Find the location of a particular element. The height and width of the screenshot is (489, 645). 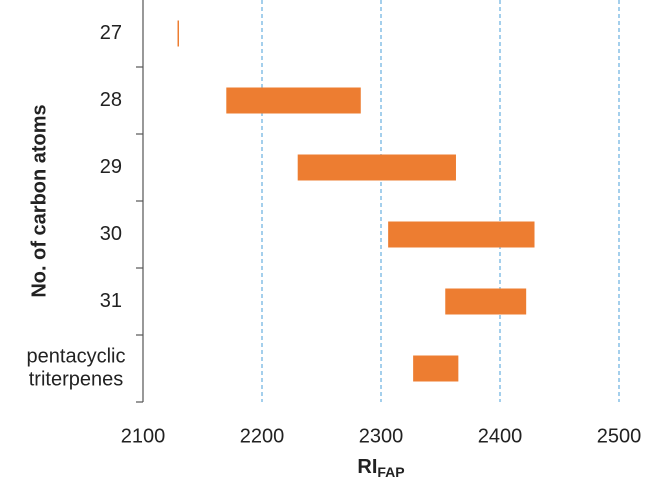

x-tick-label: 2300 is located at coordinates (381, 436).